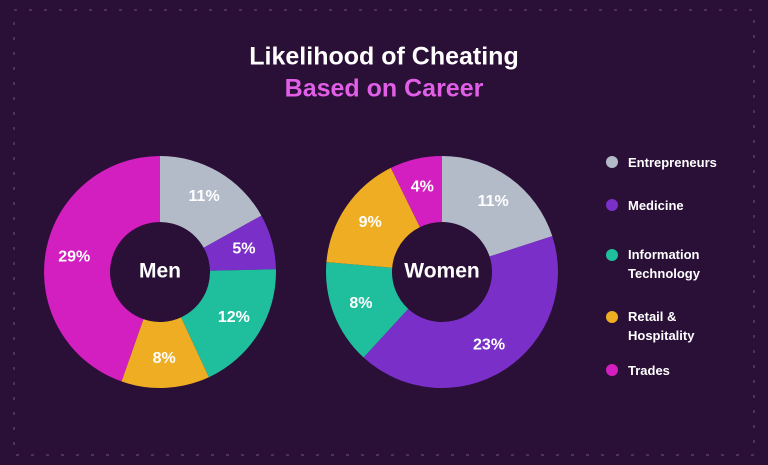 This screenshot has width=768, height=465. Describe the element at coordinates (74, 257) in the screenshot. I see `value-label: 29%` at that location.